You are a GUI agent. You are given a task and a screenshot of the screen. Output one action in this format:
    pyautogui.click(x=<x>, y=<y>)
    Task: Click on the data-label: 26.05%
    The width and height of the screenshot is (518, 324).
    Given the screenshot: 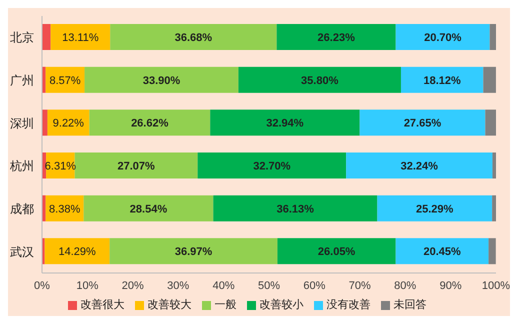 What is the action you would take?
    pyautogui.click(x=337, y=252)
    